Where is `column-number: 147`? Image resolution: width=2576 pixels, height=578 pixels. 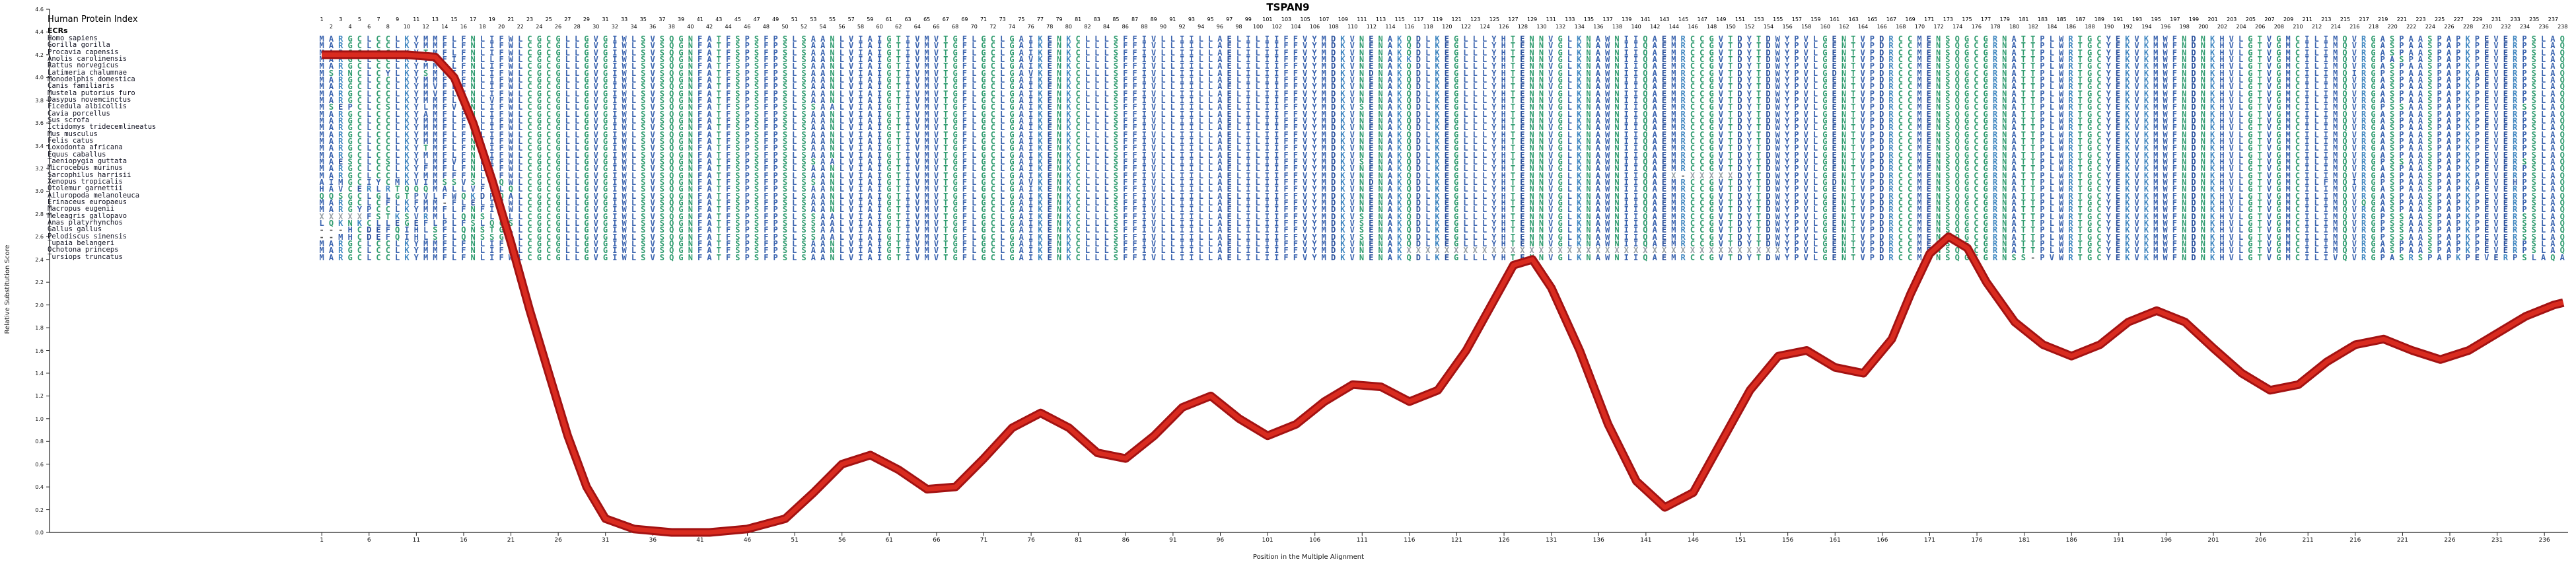
column-number: 147 is located at coordinates (1702, 19).